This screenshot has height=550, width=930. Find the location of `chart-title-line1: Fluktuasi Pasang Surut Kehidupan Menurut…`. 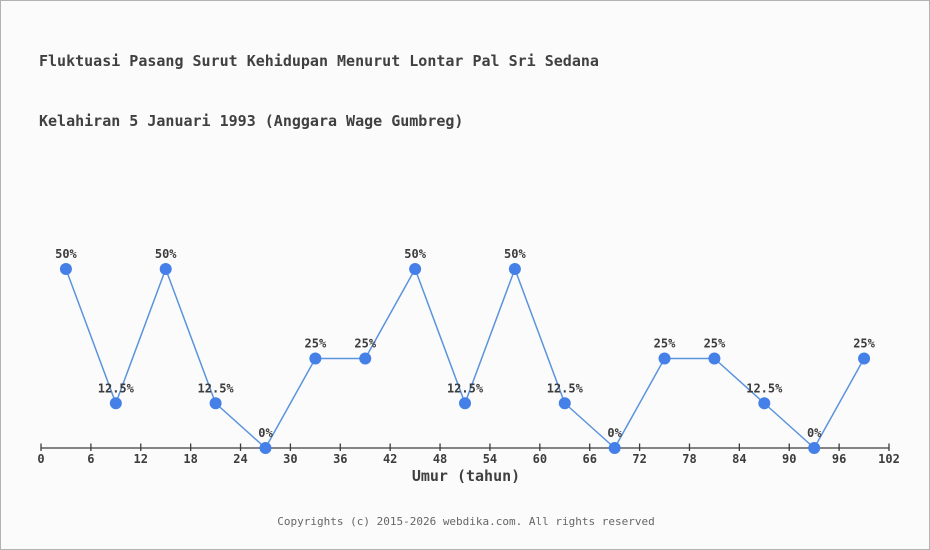

chart-title-line1: Fluktuasi Pasang Surut Kehidupan Menurut… is located at coordinates (319, 61).